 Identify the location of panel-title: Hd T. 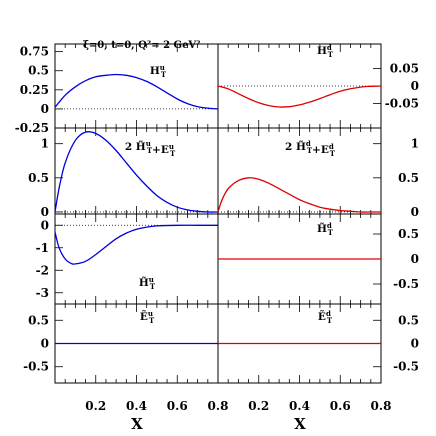
(325, 51).